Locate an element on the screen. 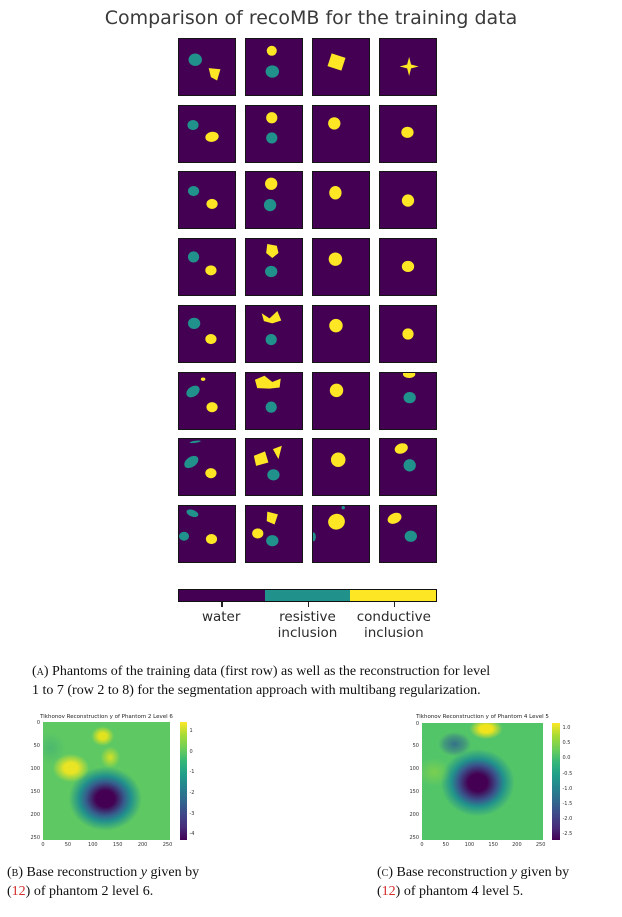 The height and width of the screenshot is (917, 622). phantom-cell-r3-c1 is located at coordinates (207, 200).